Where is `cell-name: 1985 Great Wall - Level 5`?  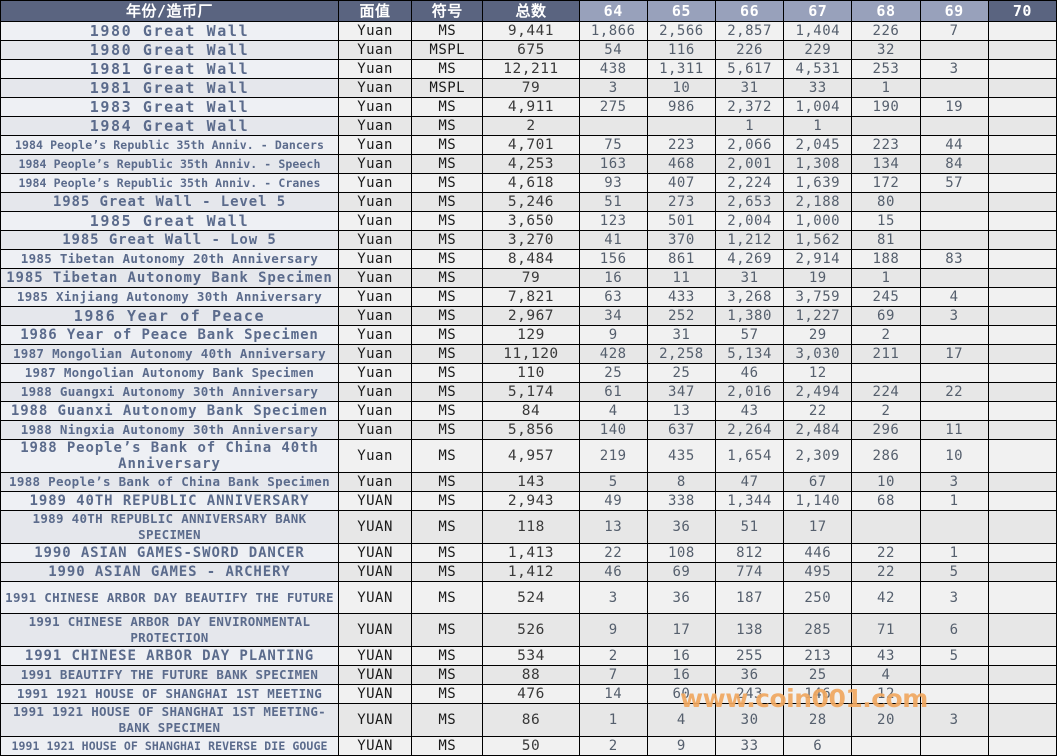 cell-name: 1985 Great Wall - Level 5 is located at coordinates (169, 202).